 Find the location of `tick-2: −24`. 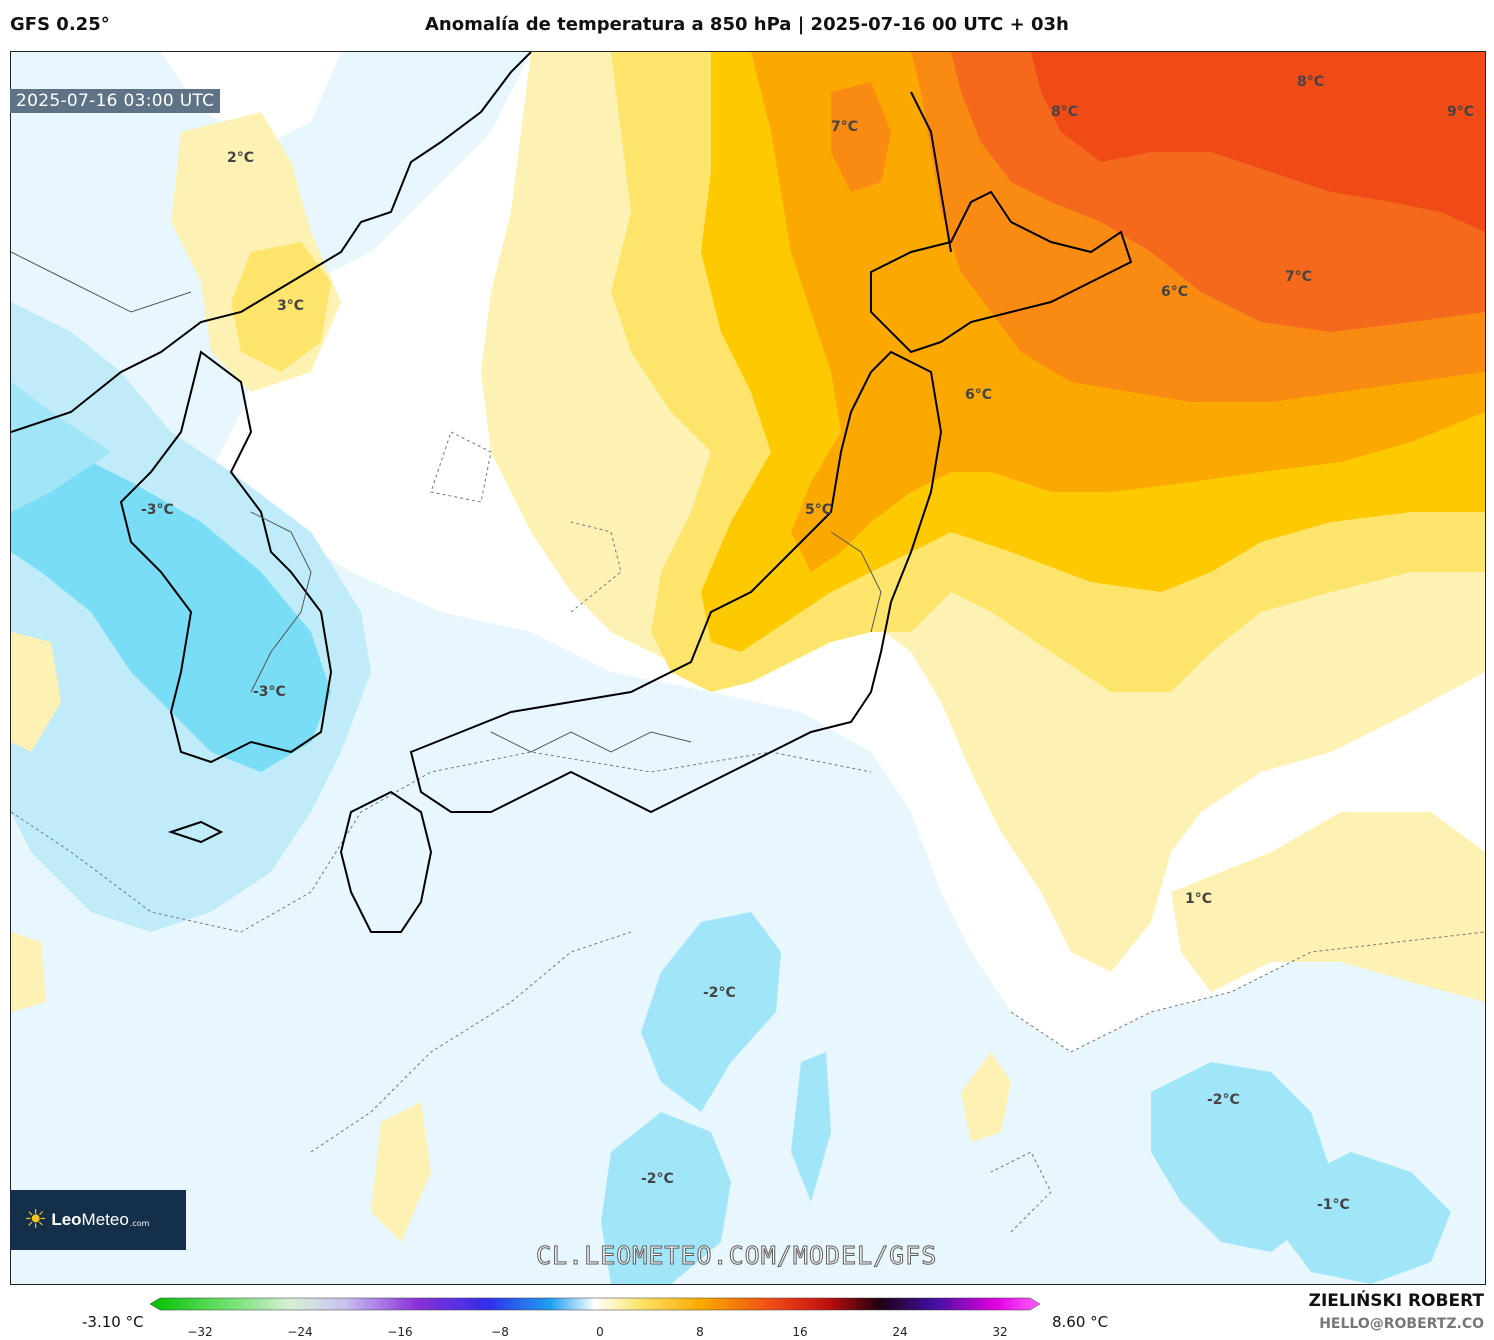

tick-2: −24 is located at coordinates (299, 1332).